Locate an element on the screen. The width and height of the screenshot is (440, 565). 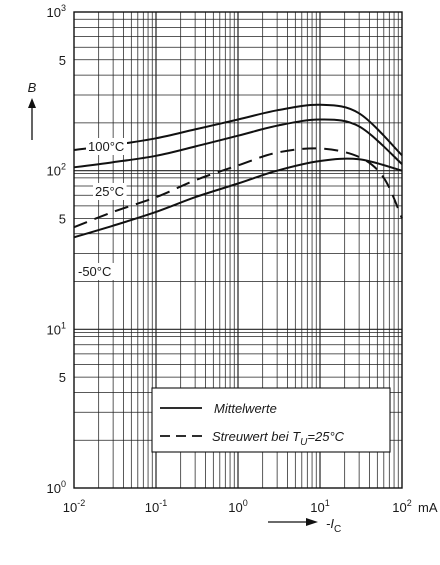
y-tick-label: 10¹ is located at coordinates (56, 328).